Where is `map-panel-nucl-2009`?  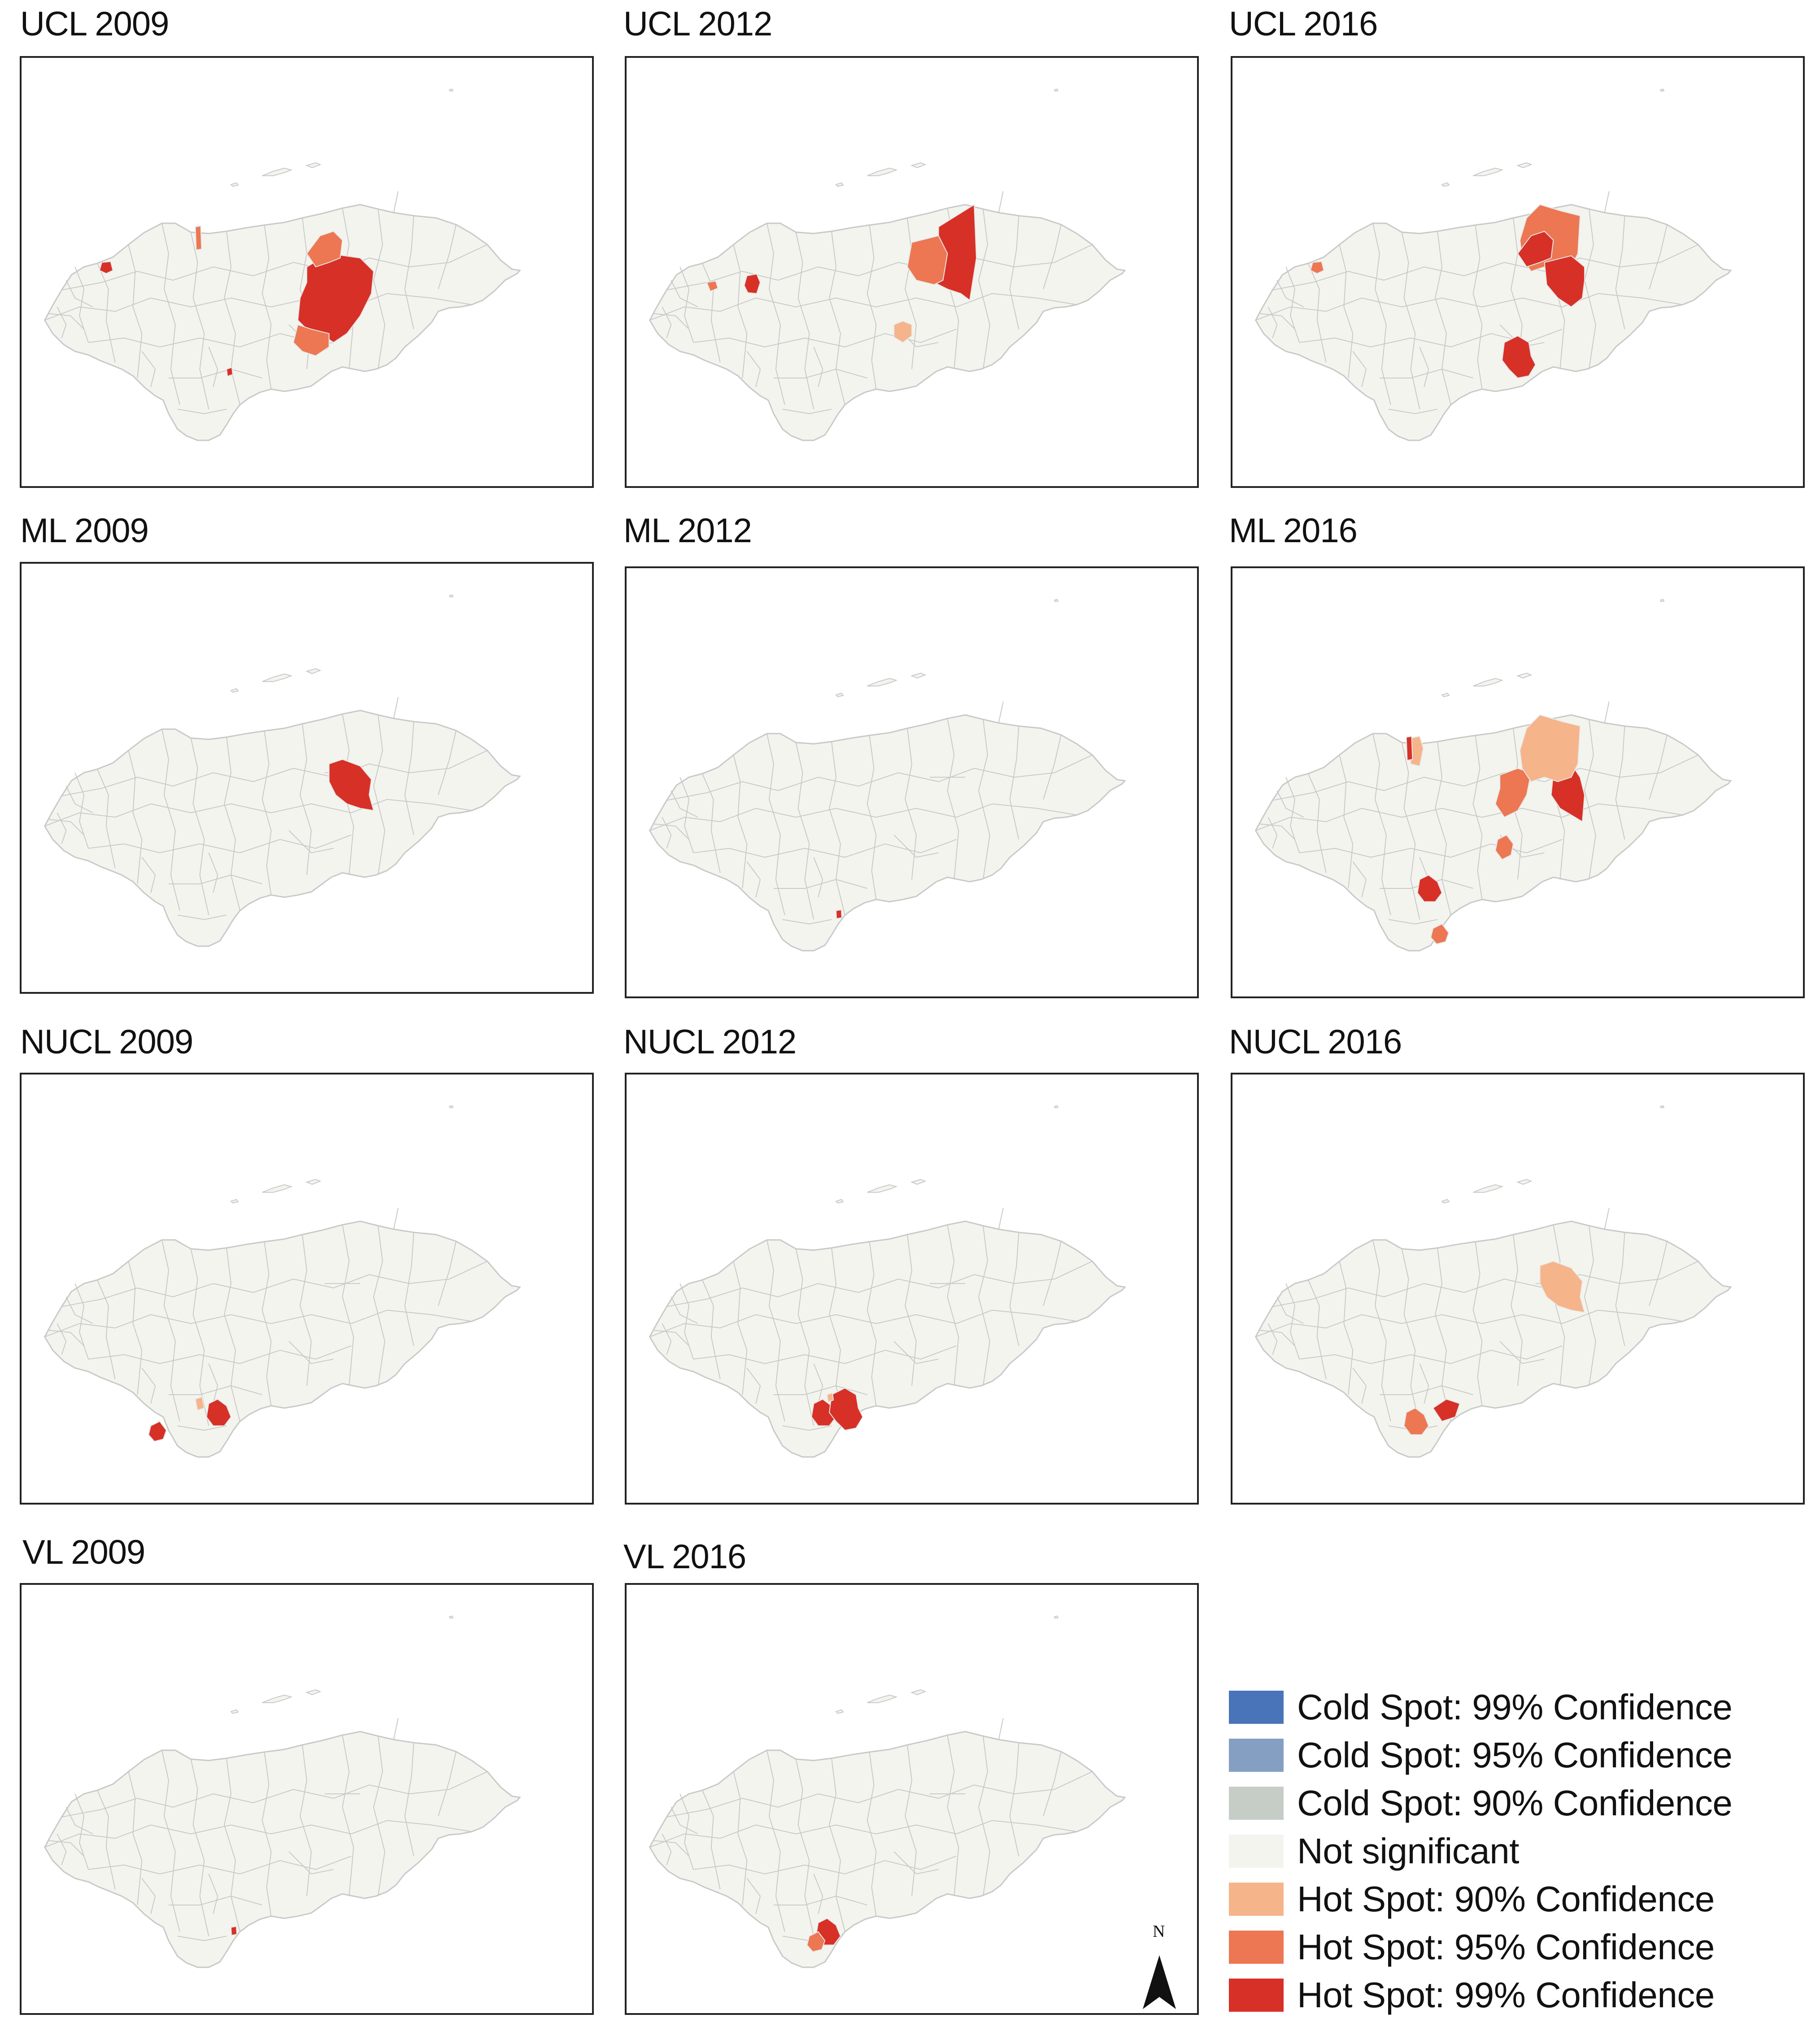
map-panel-nucl-2009 is located at coordinates (307, 1289).